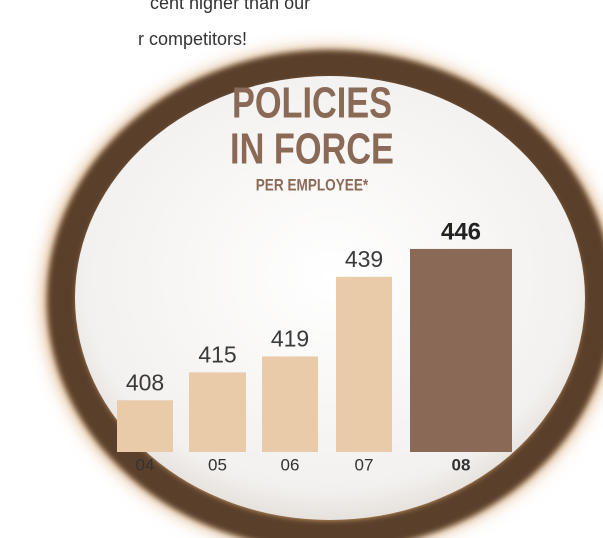 Image resolution: width=603 pixels, height=538 pixels. I want to click on x-tick-label: 08, so click(461, 464).